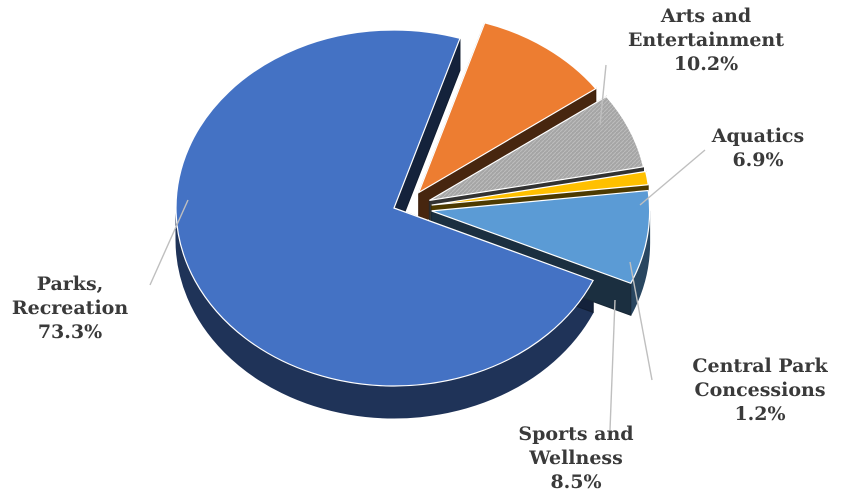 This screenshot has width=852, height=501. What do you see at coordinates (706, 40) in the screenshot?
I see `data-label-arts-and-entertainment: Arts and Entertainment 10.2%` at bounding box center [706, 40].